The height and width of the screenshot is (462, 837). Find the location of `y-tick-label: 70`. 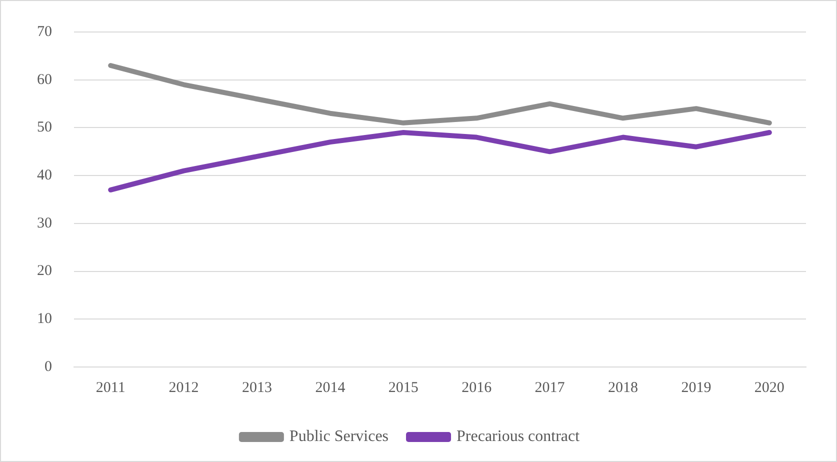

y-tick-label: 70 is located at coordinates (44, 32).